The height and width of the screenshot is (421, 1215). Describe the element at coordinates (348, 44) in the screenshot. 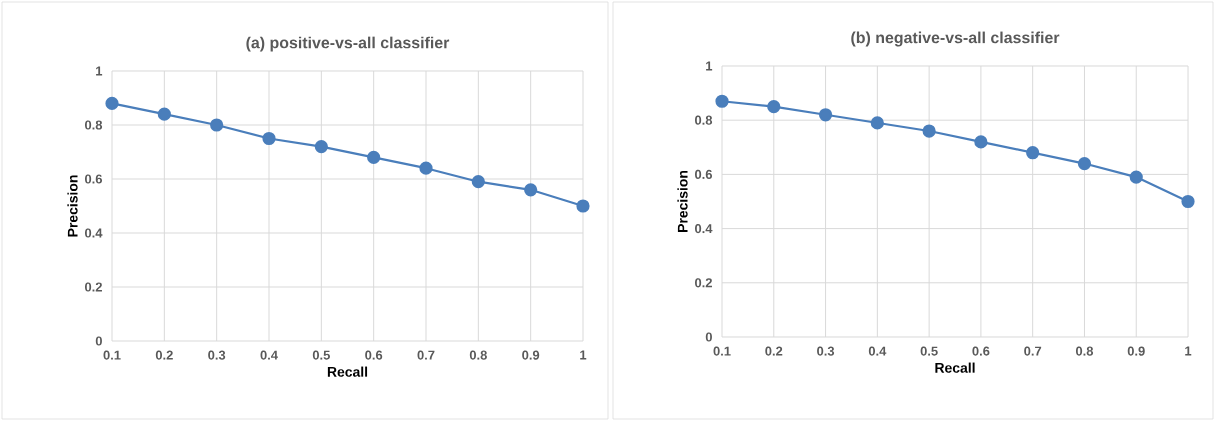

I see `chart-title: (a) positive-vs-all classifier` at that location.